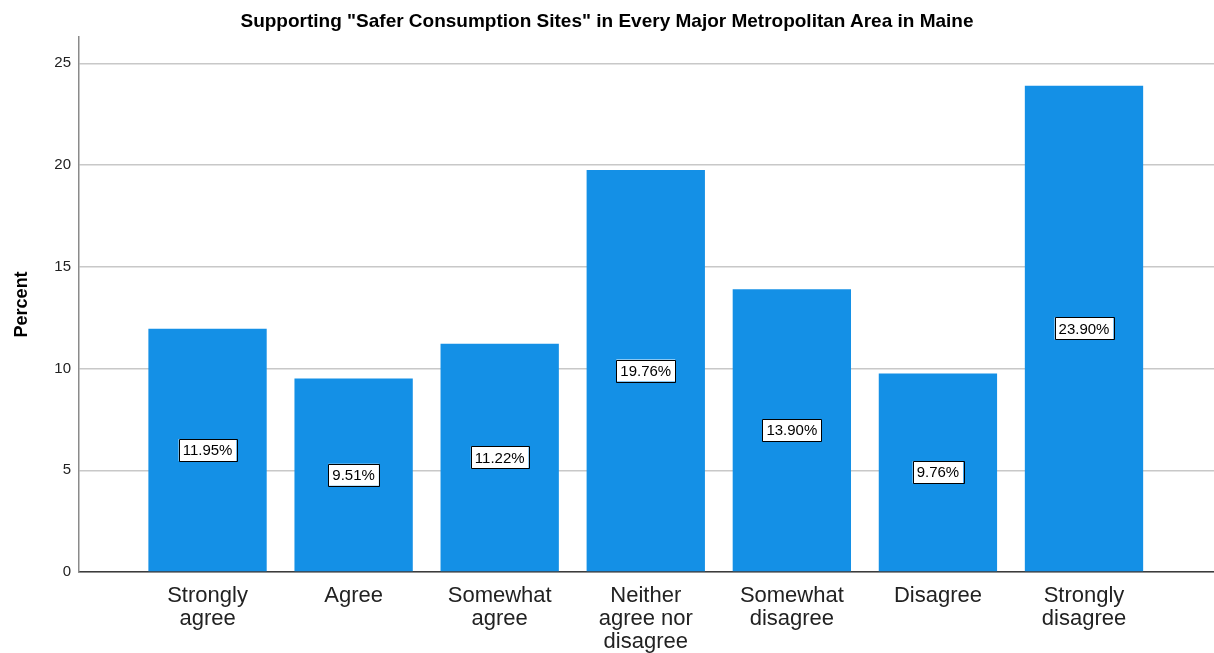 This screenshot has width=1214, height=653. I want to click on data-label: 11.95%, so click(207, 450).